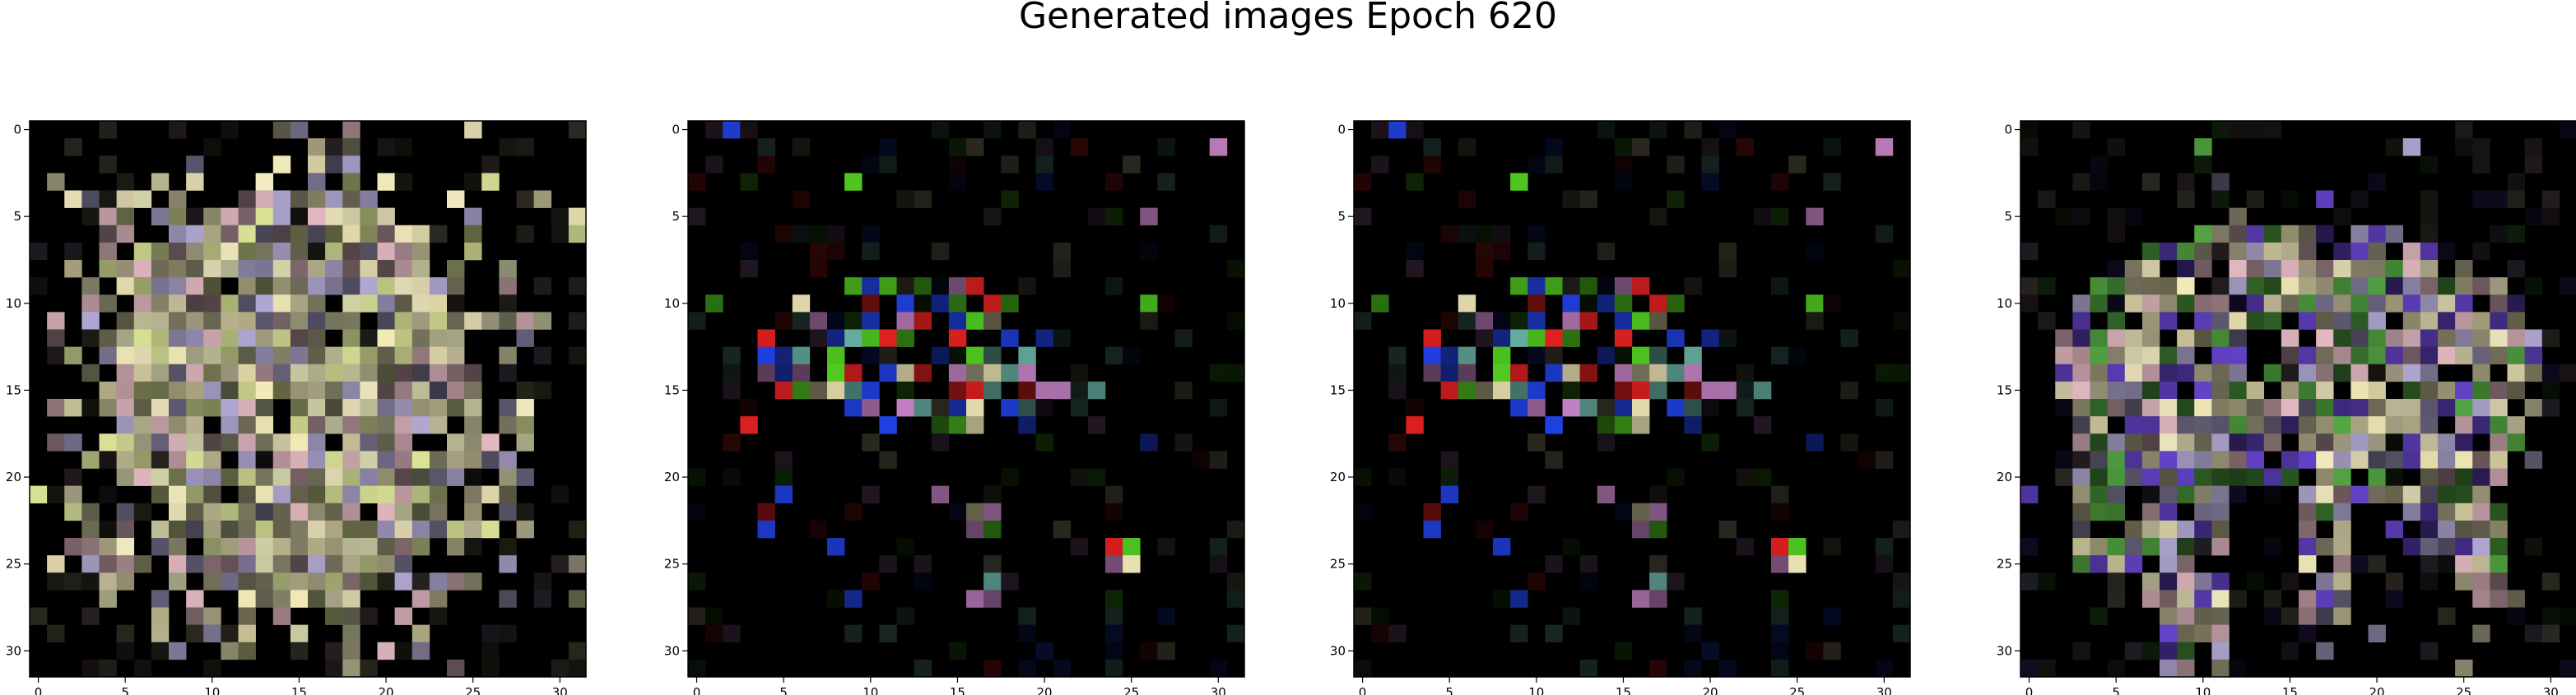 The height and width of the screenshot is (695, 2576). What do you see at coordinates (1536, 690) in the screenshot?
I see `x-tick-label: 10` at bounding box center [1536, 690].